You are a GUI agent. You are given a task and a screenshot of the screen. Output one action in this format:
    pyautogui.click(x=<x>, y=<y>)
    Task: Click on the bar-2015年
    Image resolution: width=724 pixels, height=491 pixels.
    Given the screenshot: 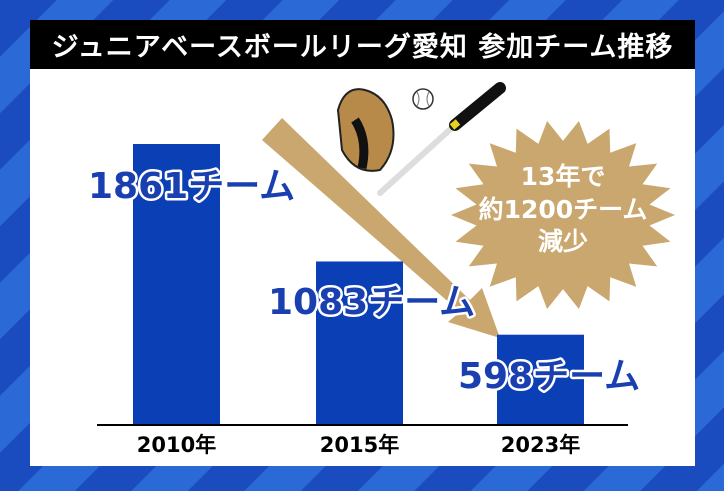 What is the action you would take?
    pyautogui.click(x=359, y=343)
    